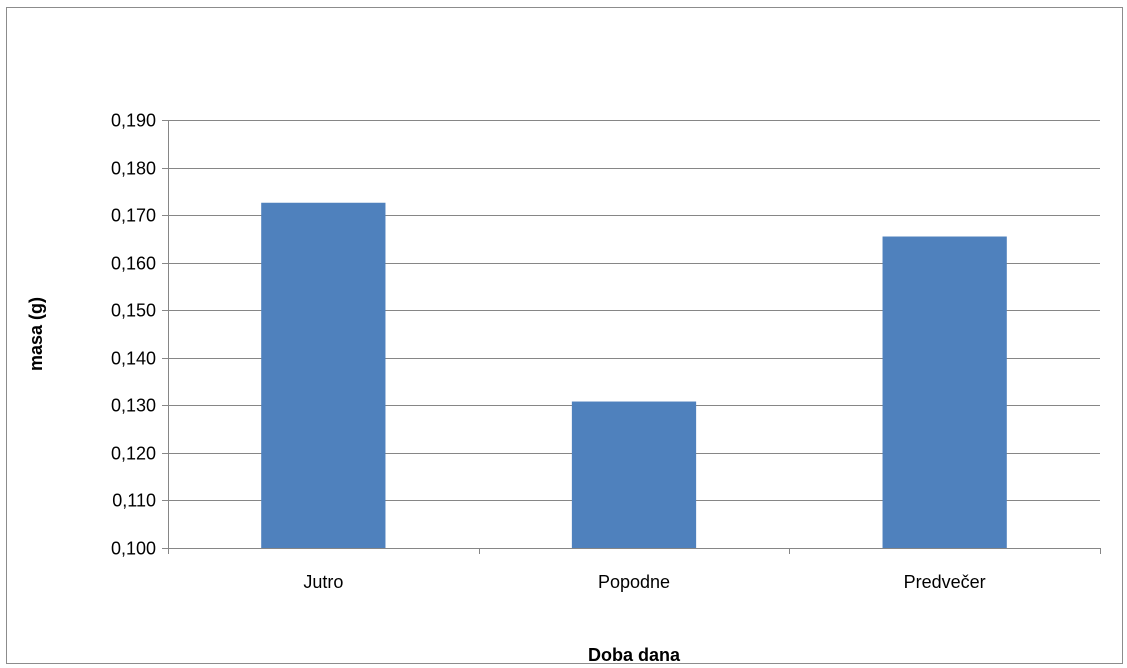 Image resolution: width=1127 pixels, height=668 pixels. I want to click on y-tick-label: 0,160, so click(133, 264).